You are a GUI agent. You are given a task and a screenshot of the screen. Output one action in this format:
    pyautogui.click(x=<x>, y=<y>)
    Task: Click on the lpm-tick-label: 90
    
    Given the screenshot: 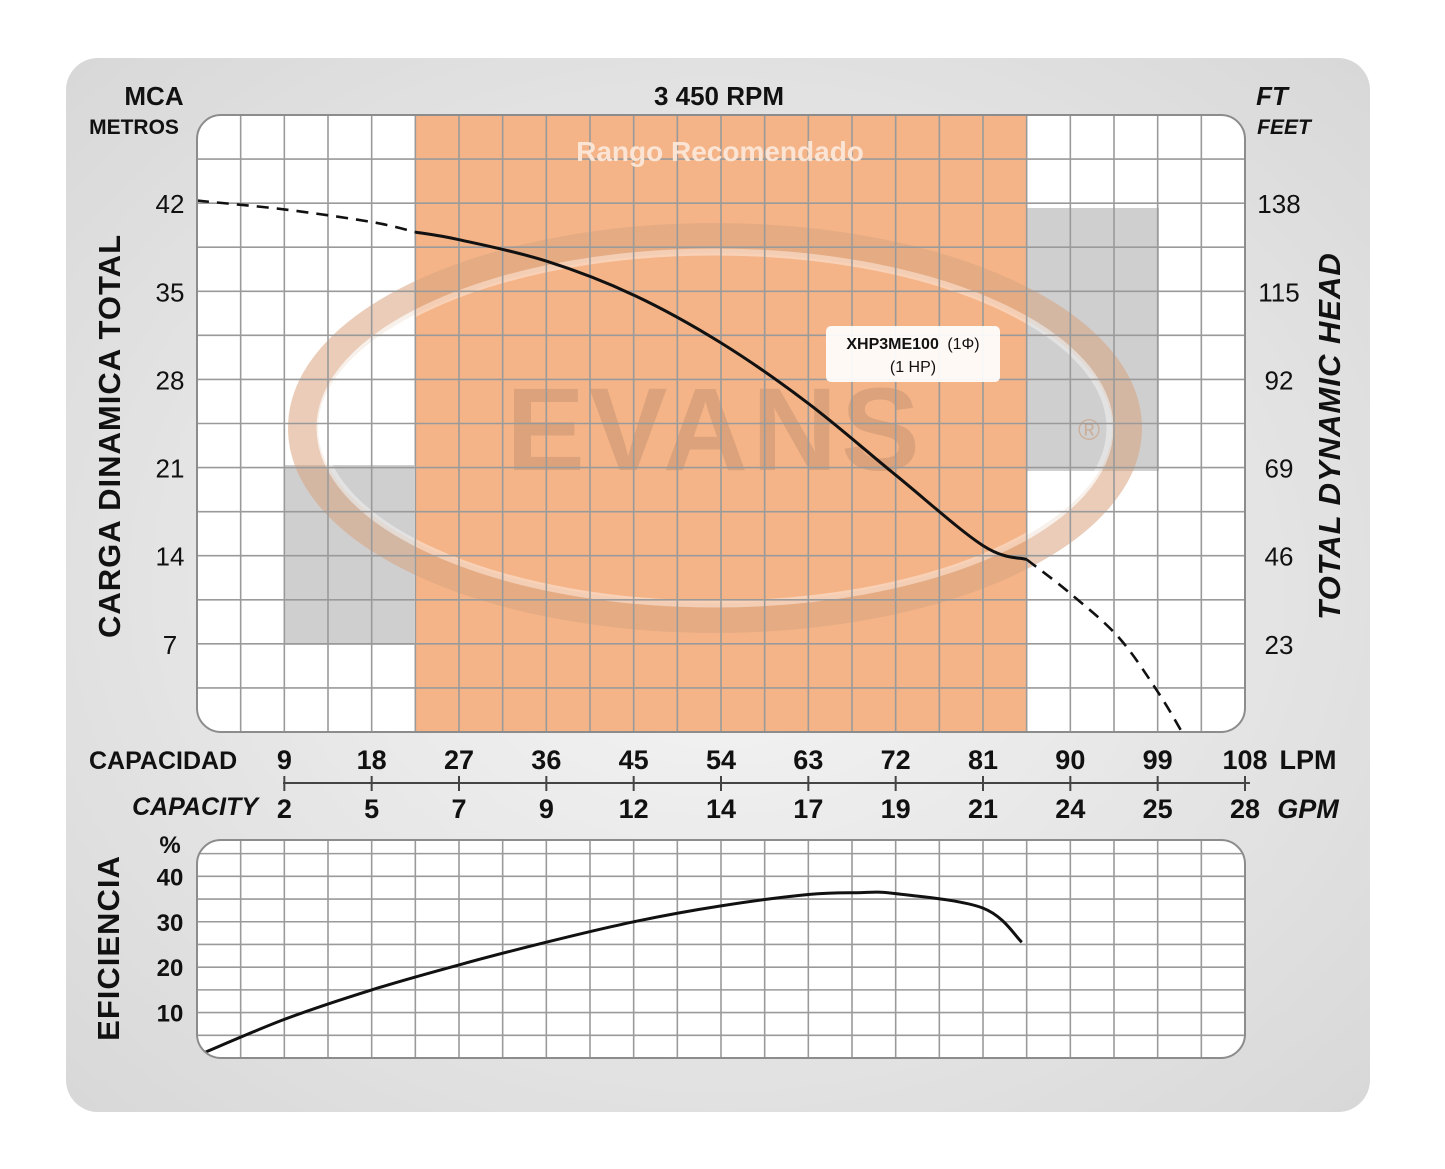 What is the action you would take?
    pyautogui.click(x=1070, y=760)
    